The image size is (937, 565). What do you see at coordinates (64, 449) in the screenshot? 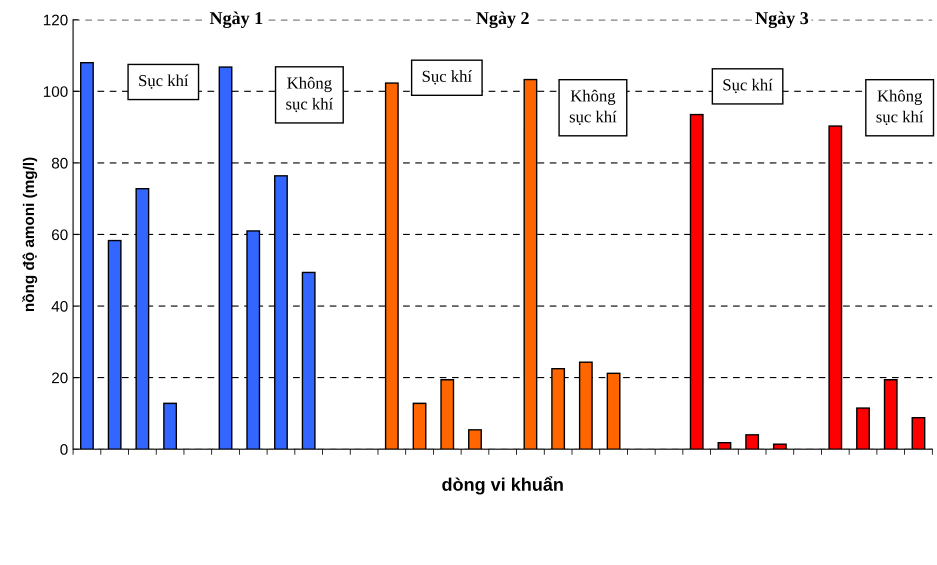
I see `y-tick-label: 0` at bounding box center [64, 449].